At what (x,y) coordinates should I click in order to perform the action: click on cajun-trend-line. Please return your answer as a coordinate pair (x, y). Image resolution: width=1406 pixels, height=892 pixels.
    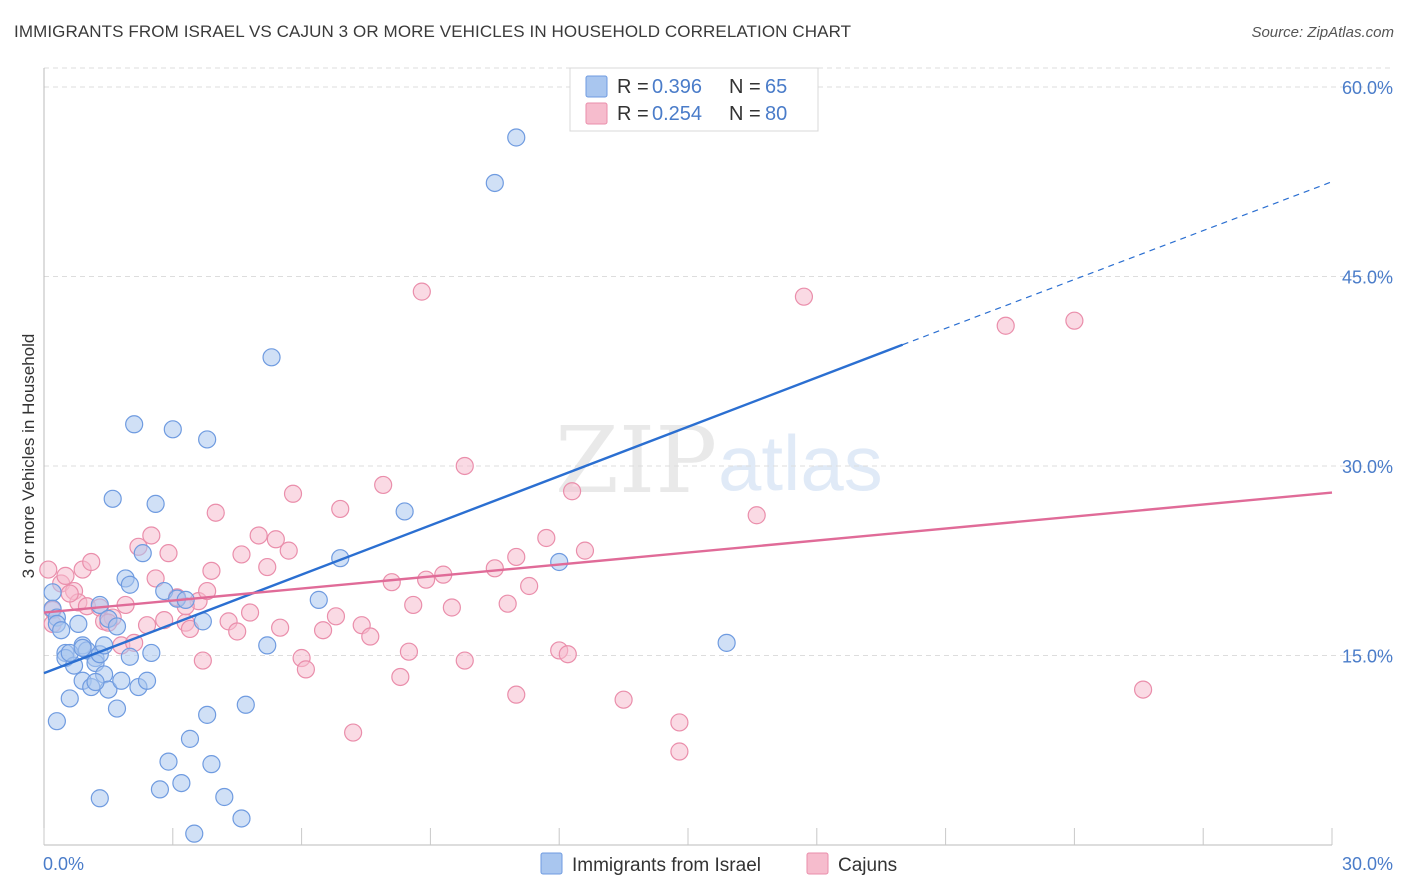
    Looking at the image, I should click on (688, 552).